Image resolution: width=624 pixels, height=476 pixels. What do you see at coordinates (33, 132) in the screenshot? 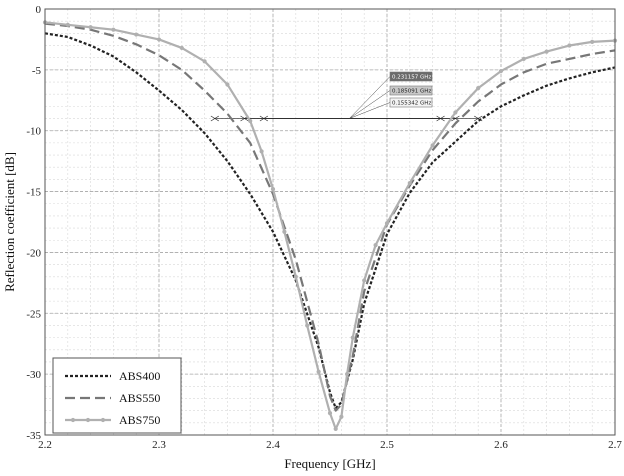
I see `y-tick-label: -10` at bounding box center [33, 132].